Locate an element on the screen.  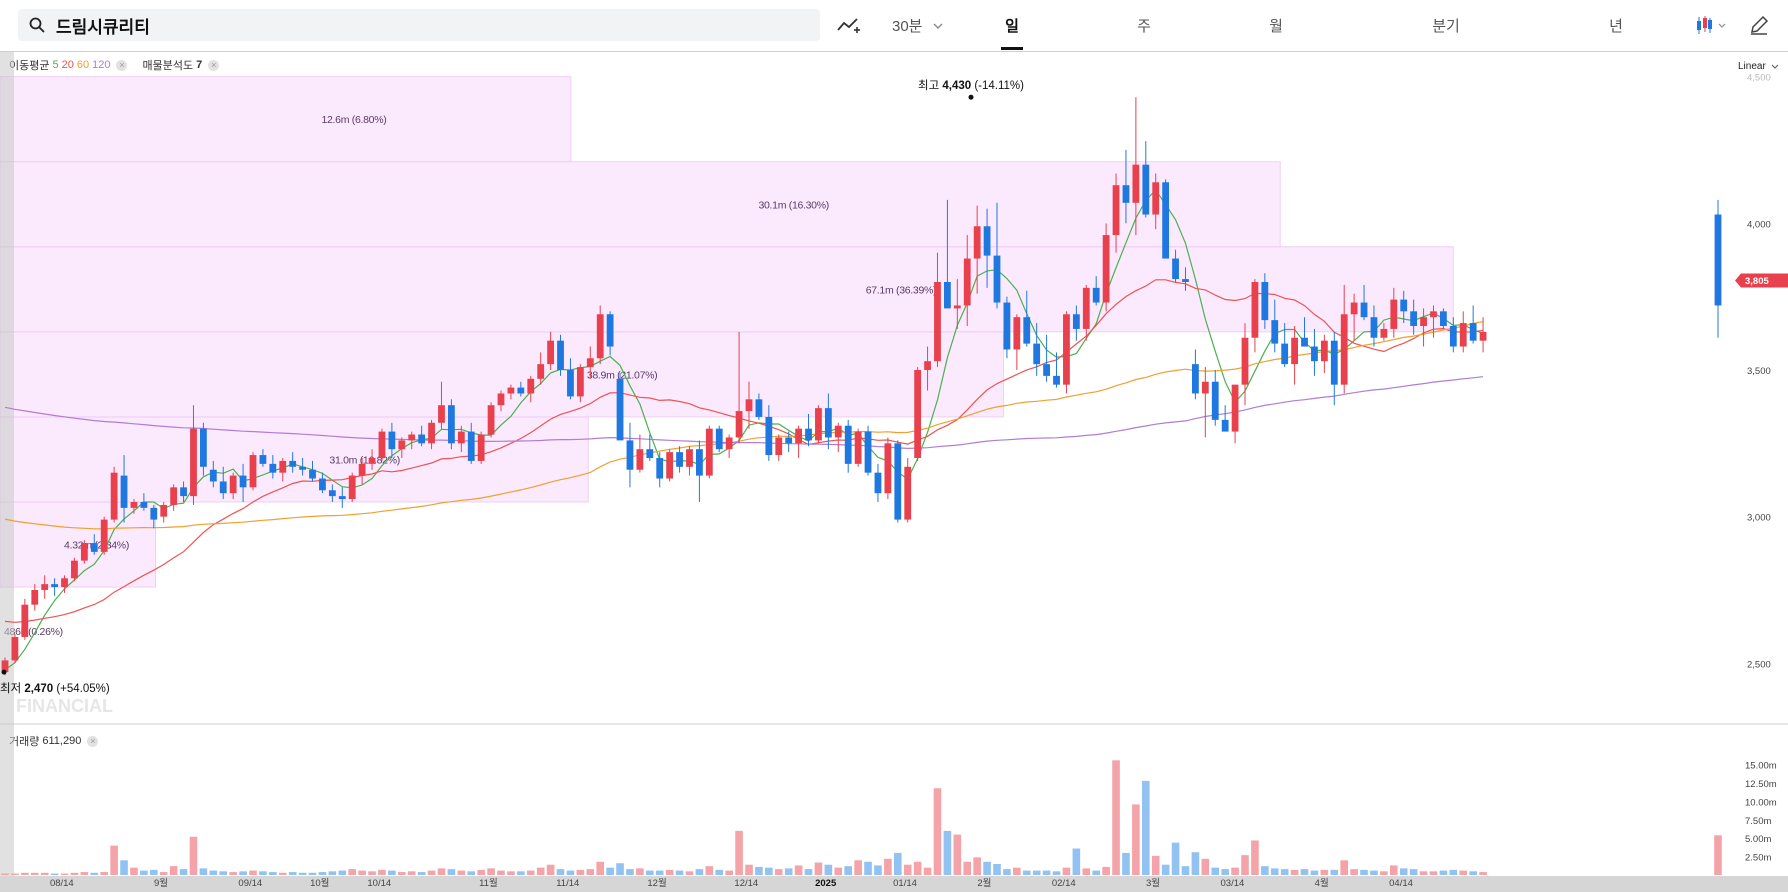
pencil-icon is located at coordinates (1759, 25).